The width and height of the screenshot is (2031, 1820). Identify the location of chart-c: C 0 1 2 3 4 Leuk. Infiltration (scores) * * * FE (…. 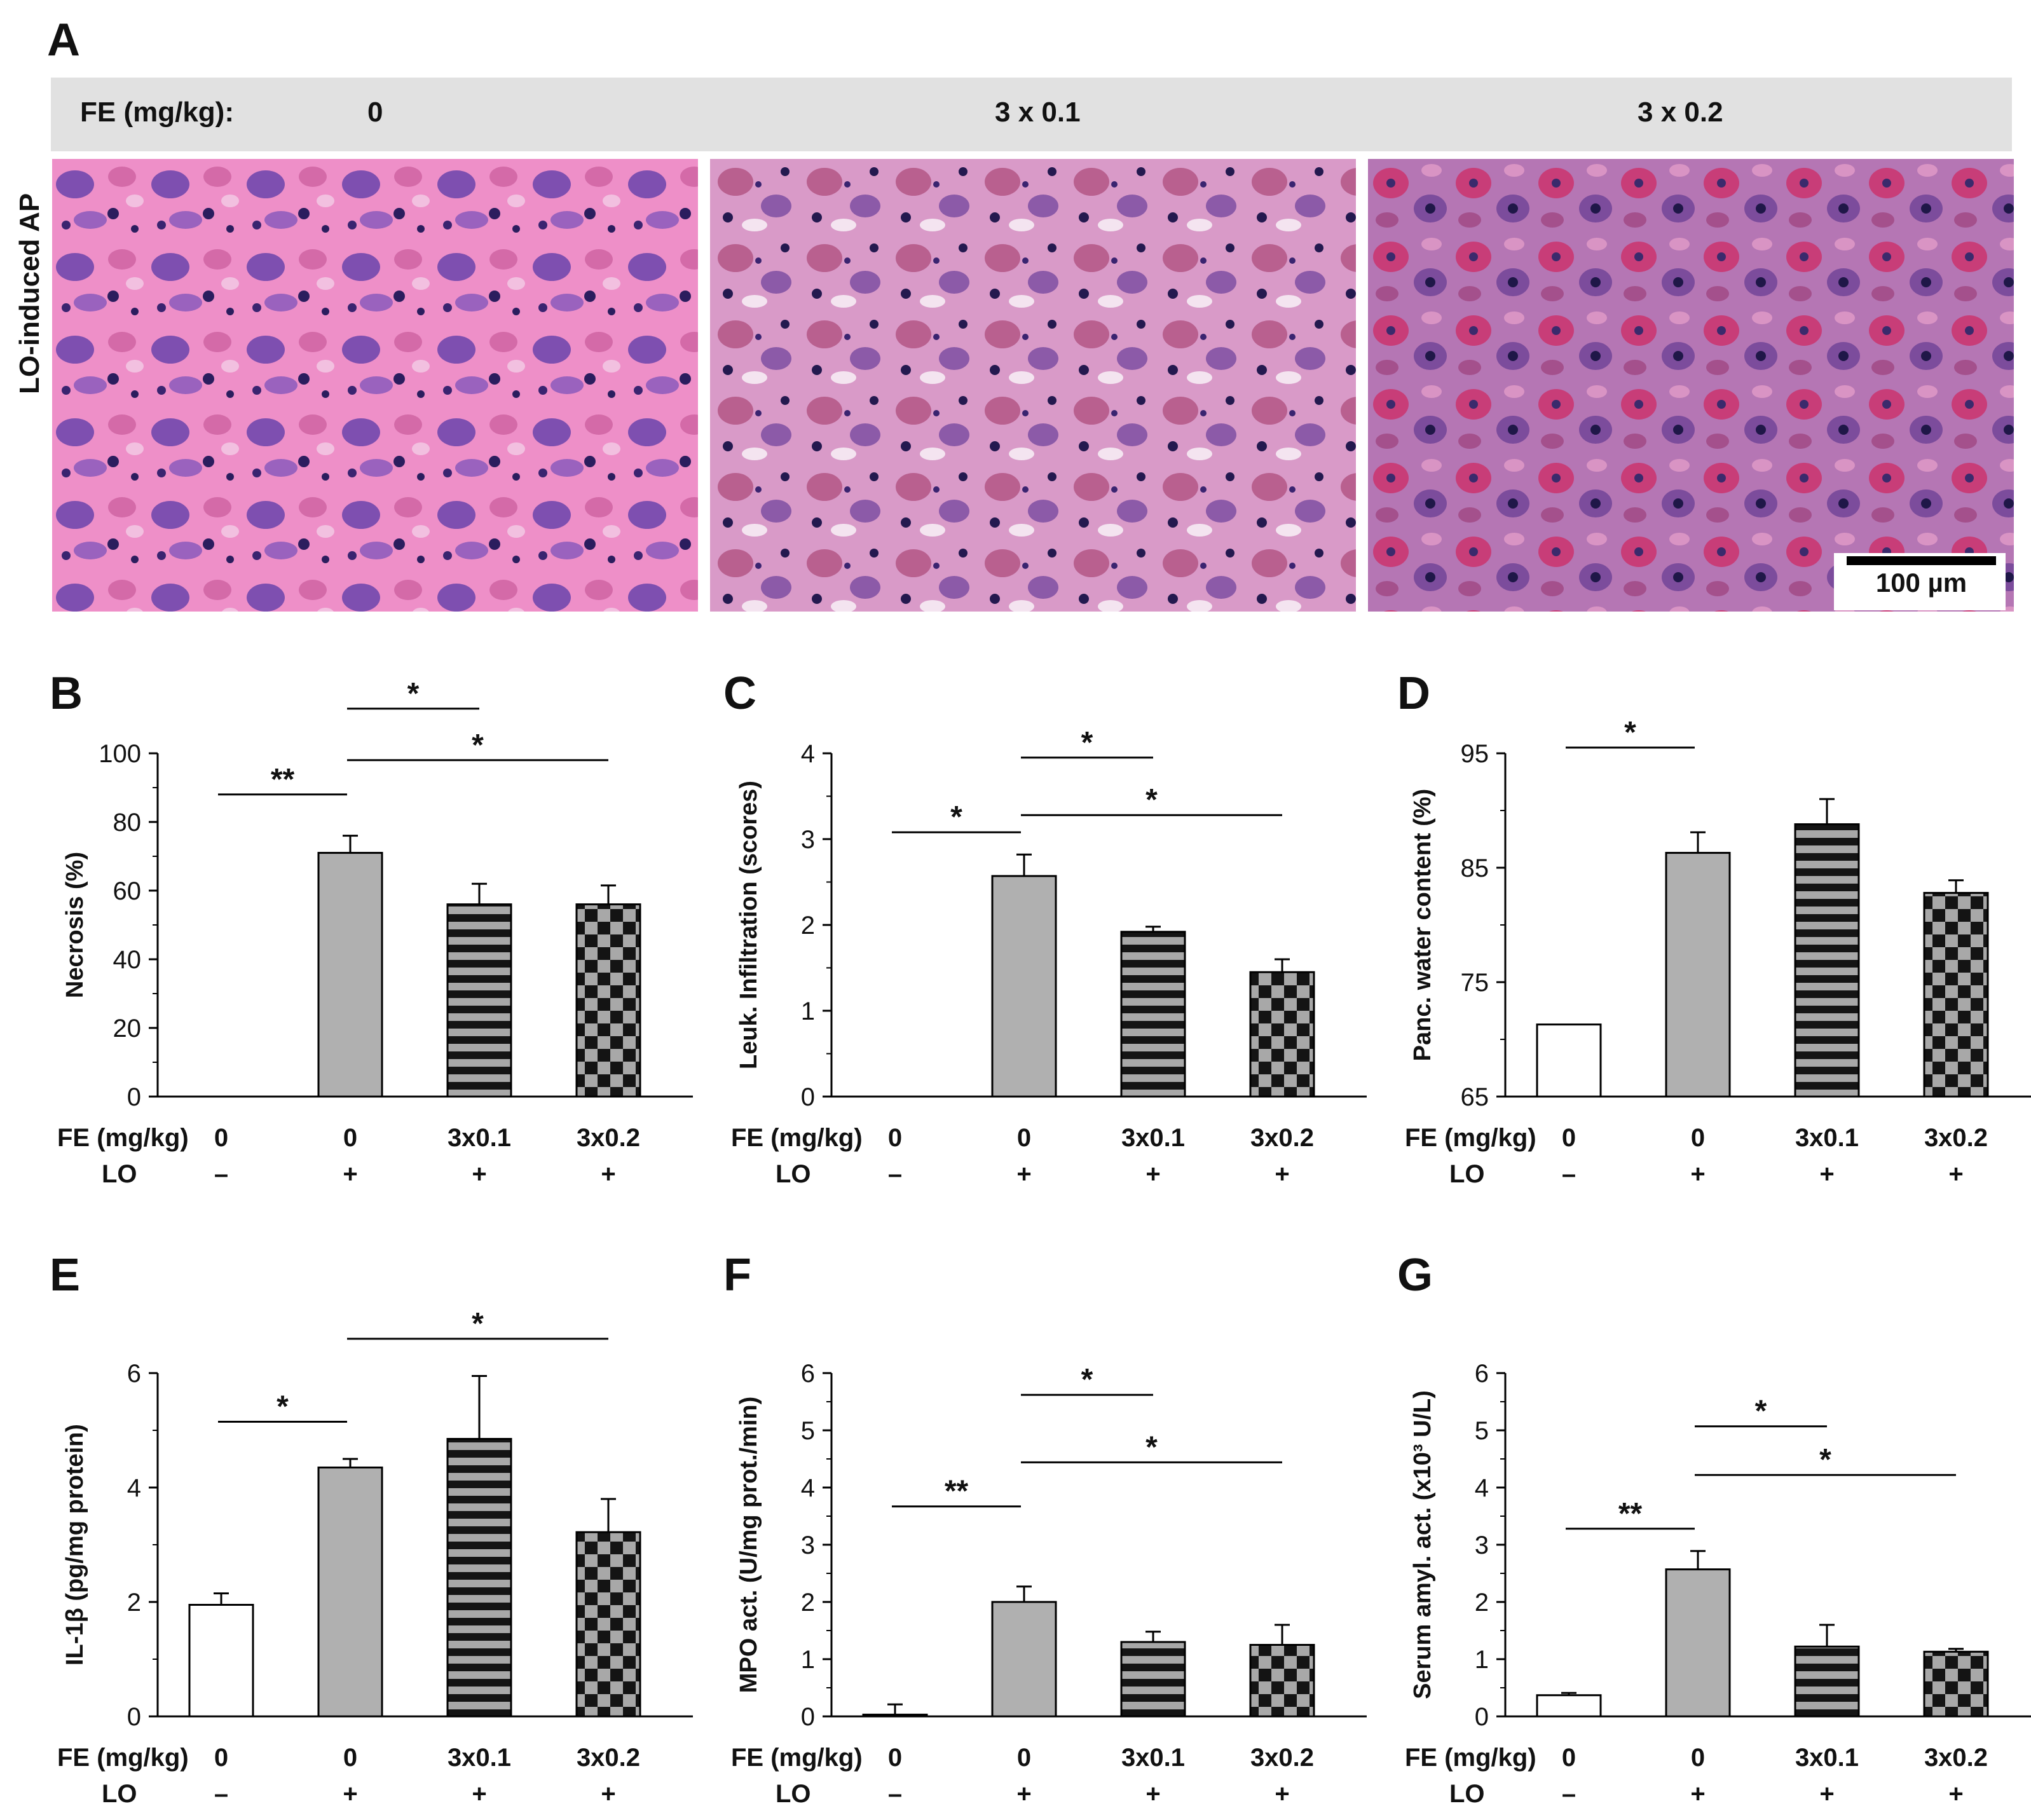
(1045, 928).